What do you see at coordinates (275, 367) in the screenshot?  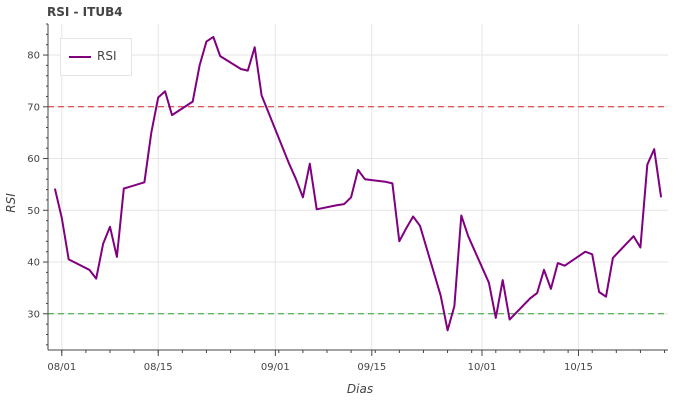 I see `x-tick-label: 09/01` at bounding box center [275, 367].